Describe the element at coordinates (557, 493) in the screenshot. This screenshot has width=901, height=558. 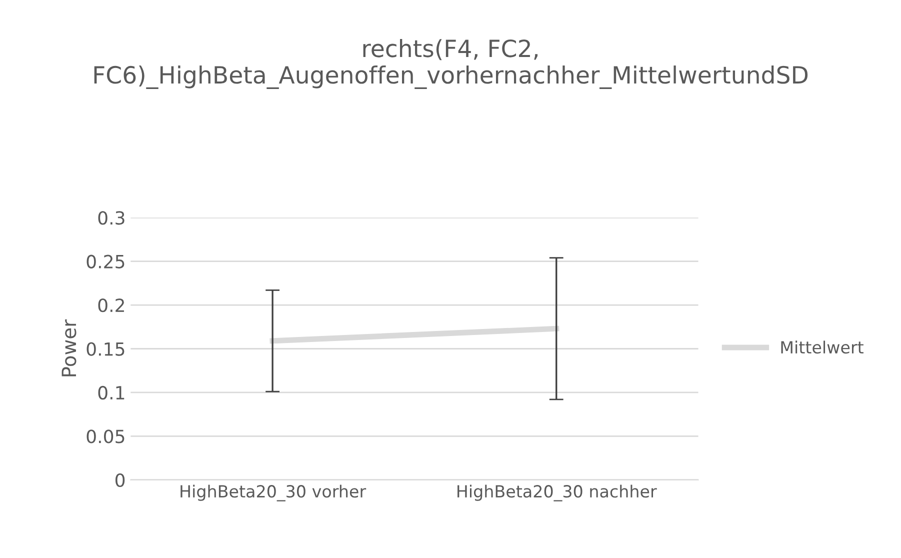
I see `x-tick-label: HighBeta20_30 nachher` at that location.